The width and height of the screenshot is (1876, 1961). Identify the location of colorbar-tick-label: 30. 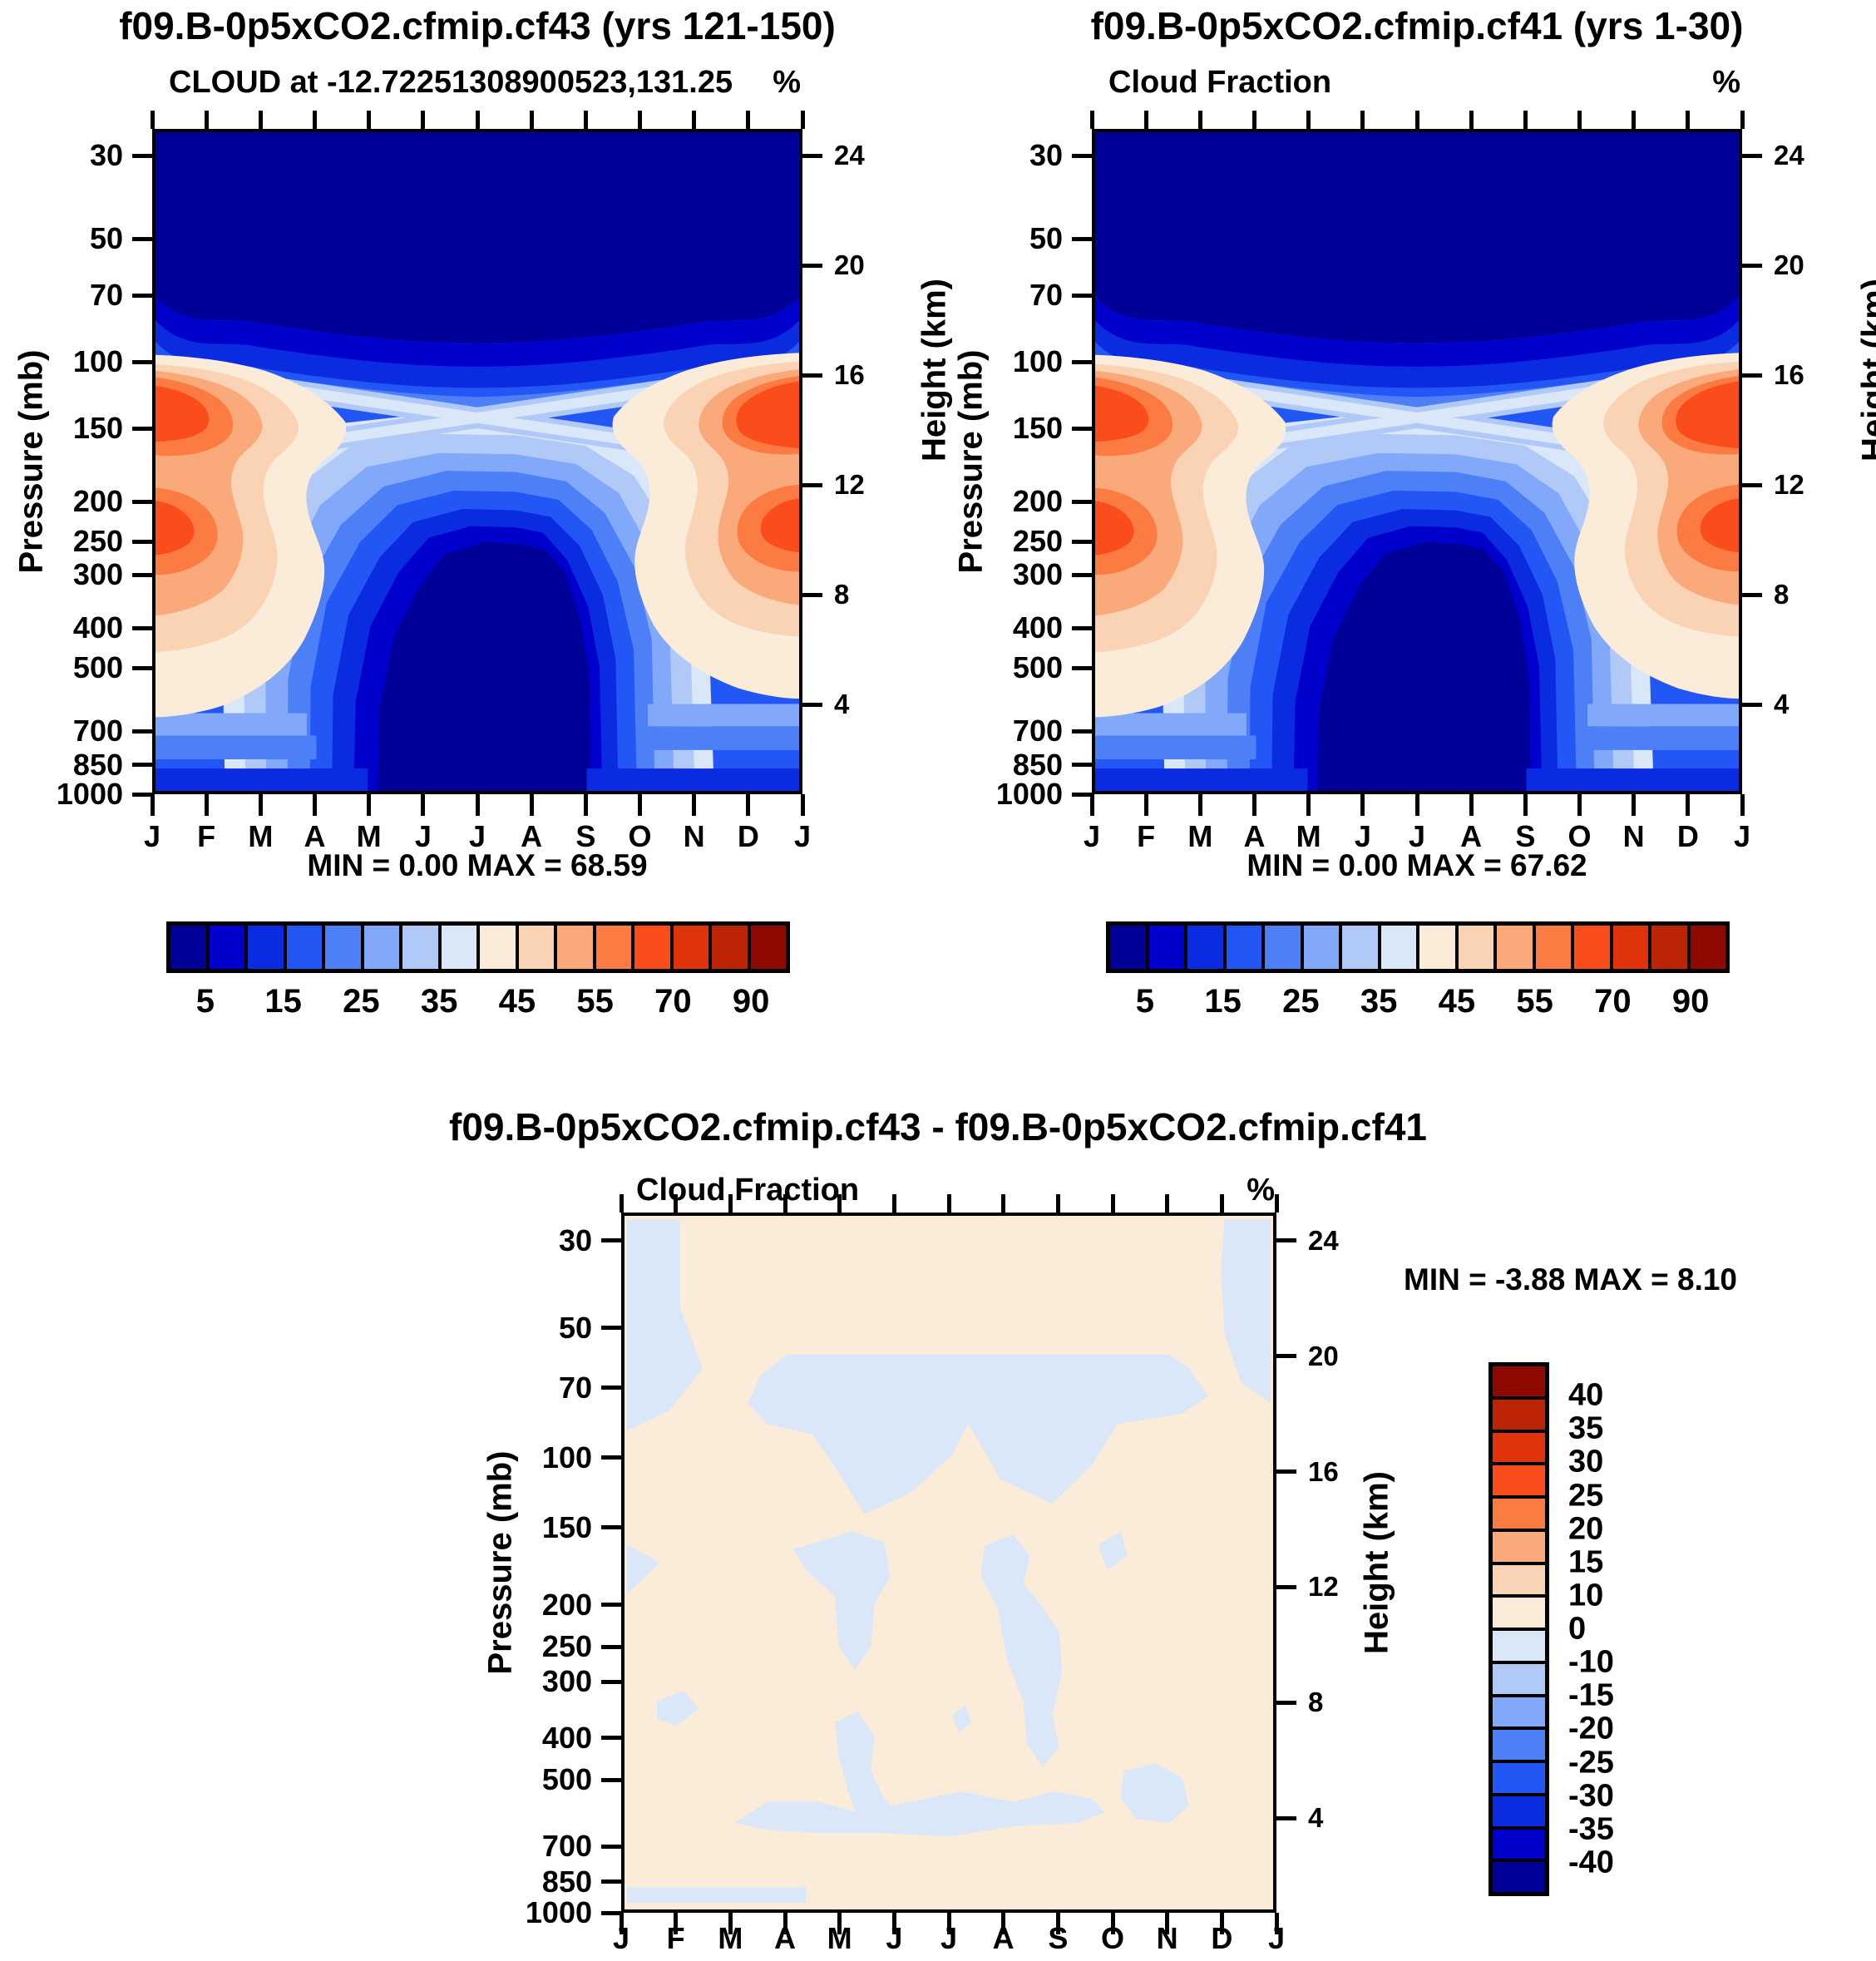
(1586, 1461).